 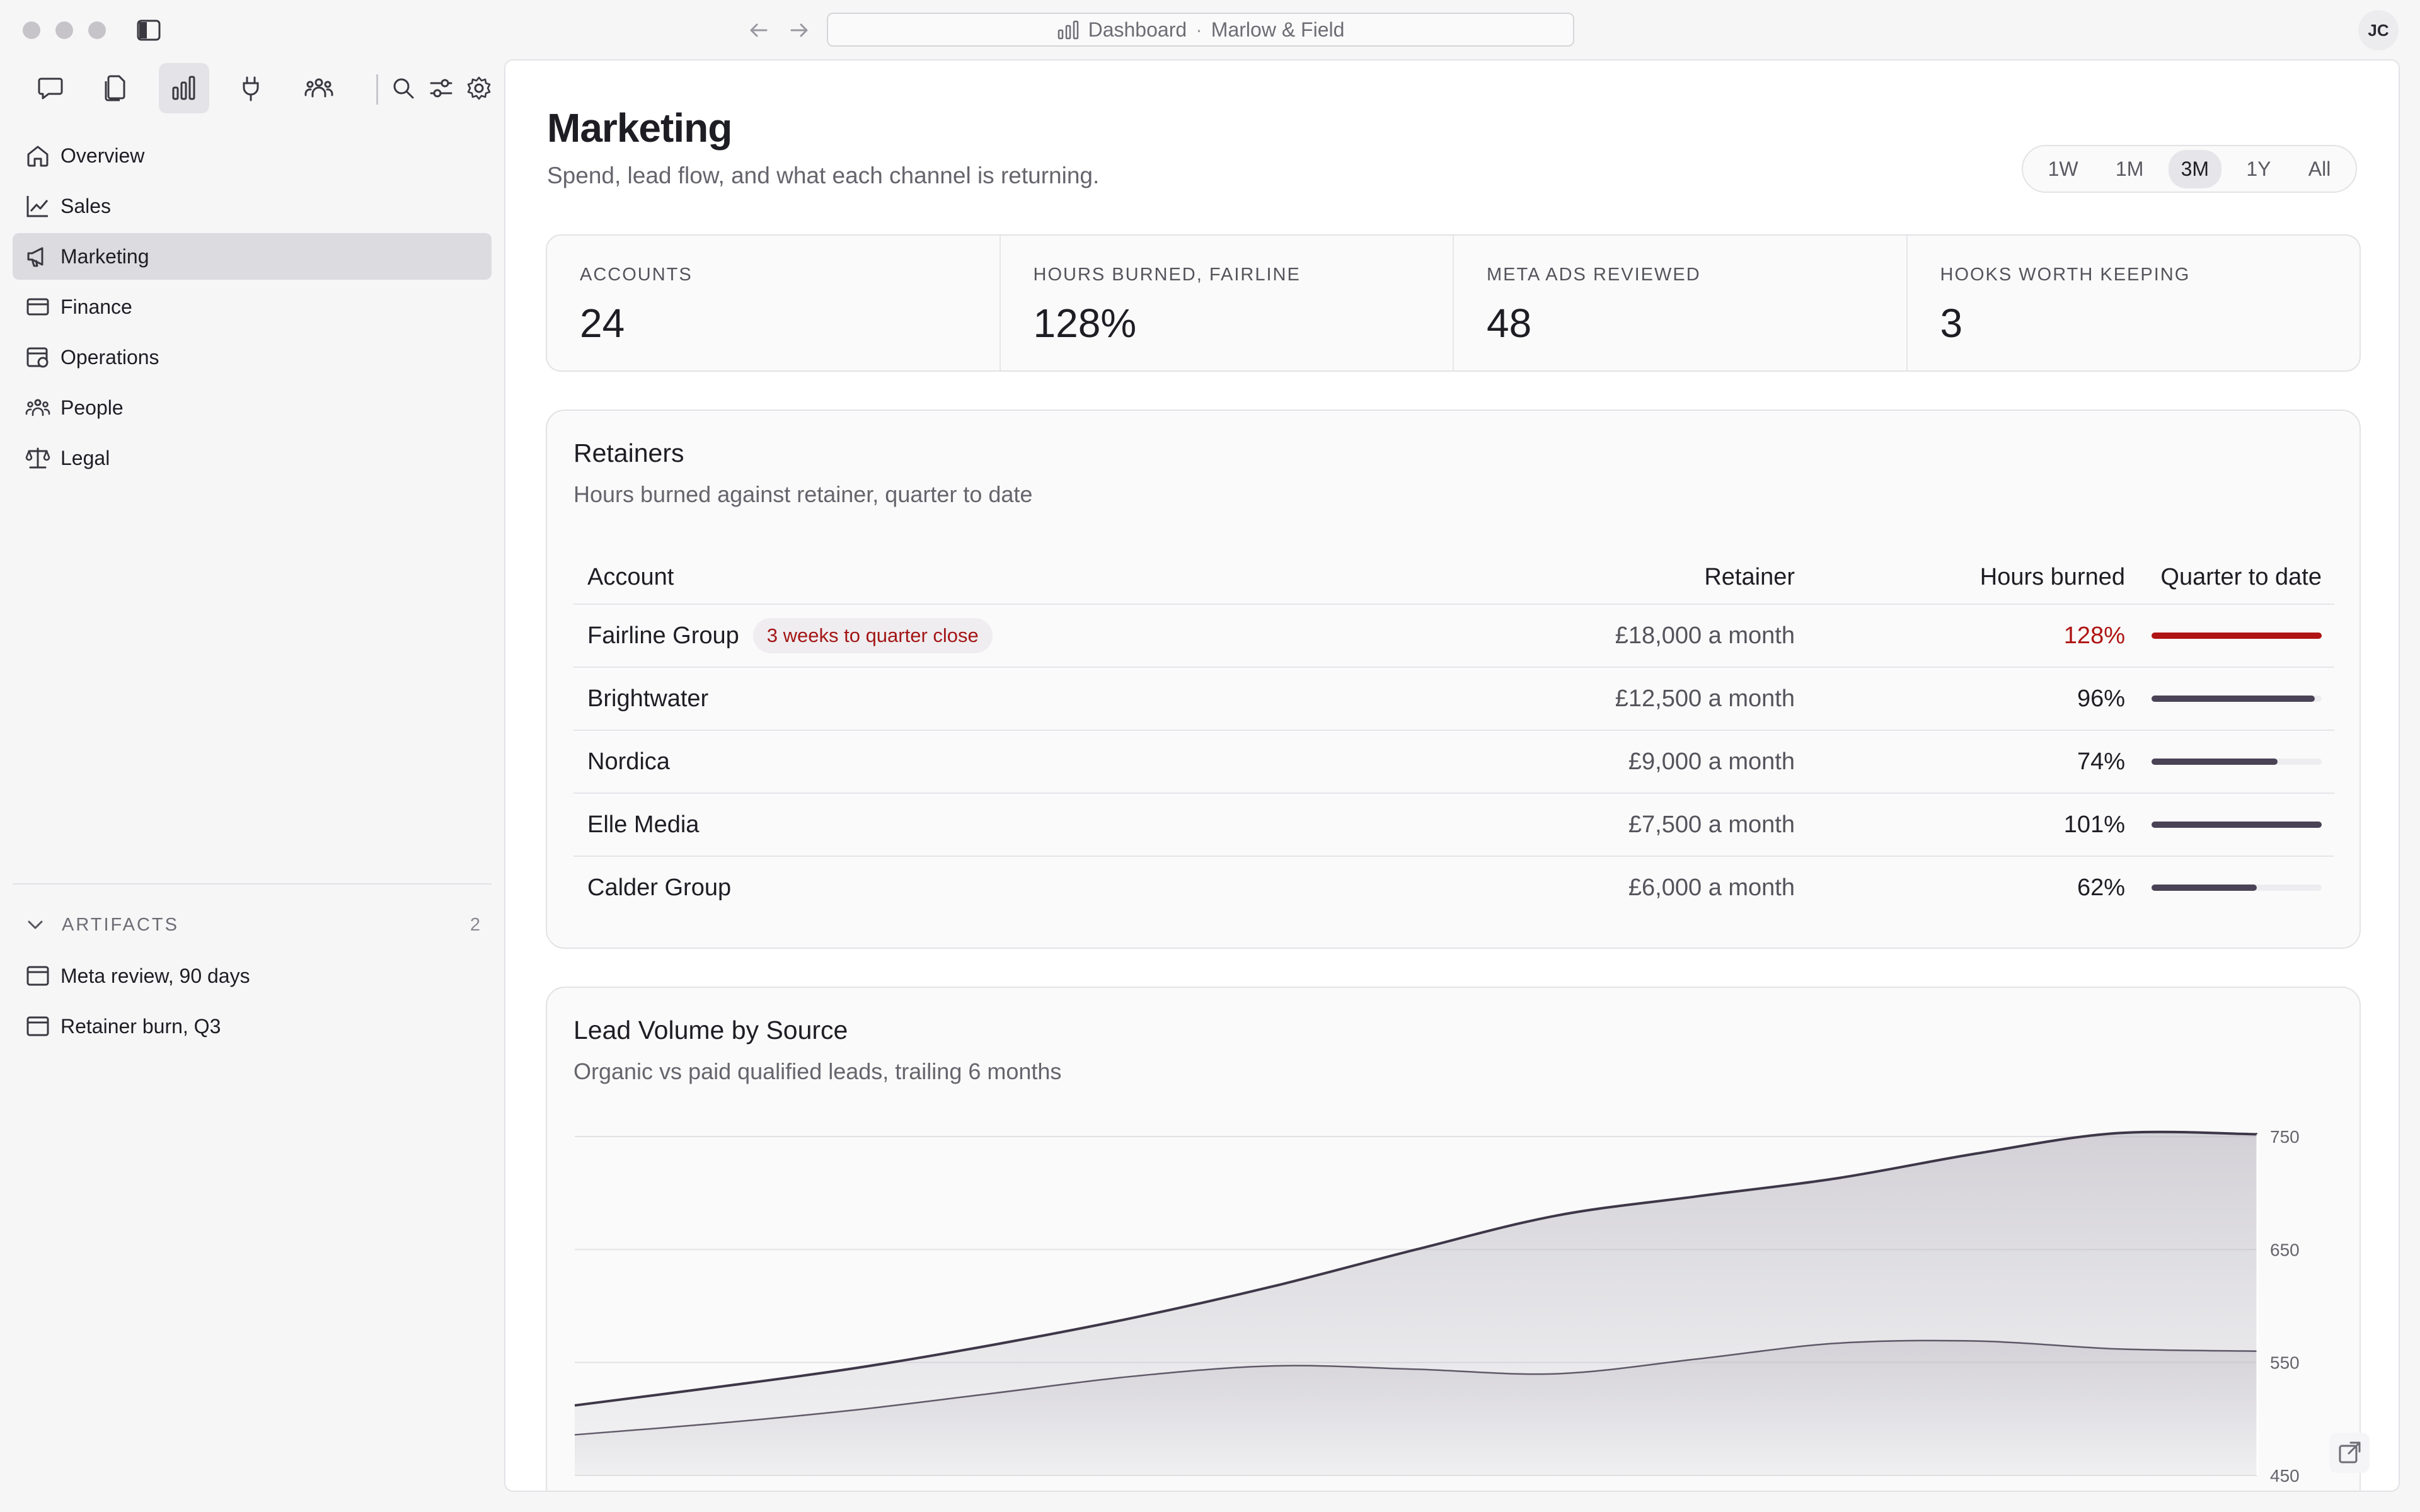 I want to click on column-header-quarter: Quarter to date, so click(x=2241, y=576).